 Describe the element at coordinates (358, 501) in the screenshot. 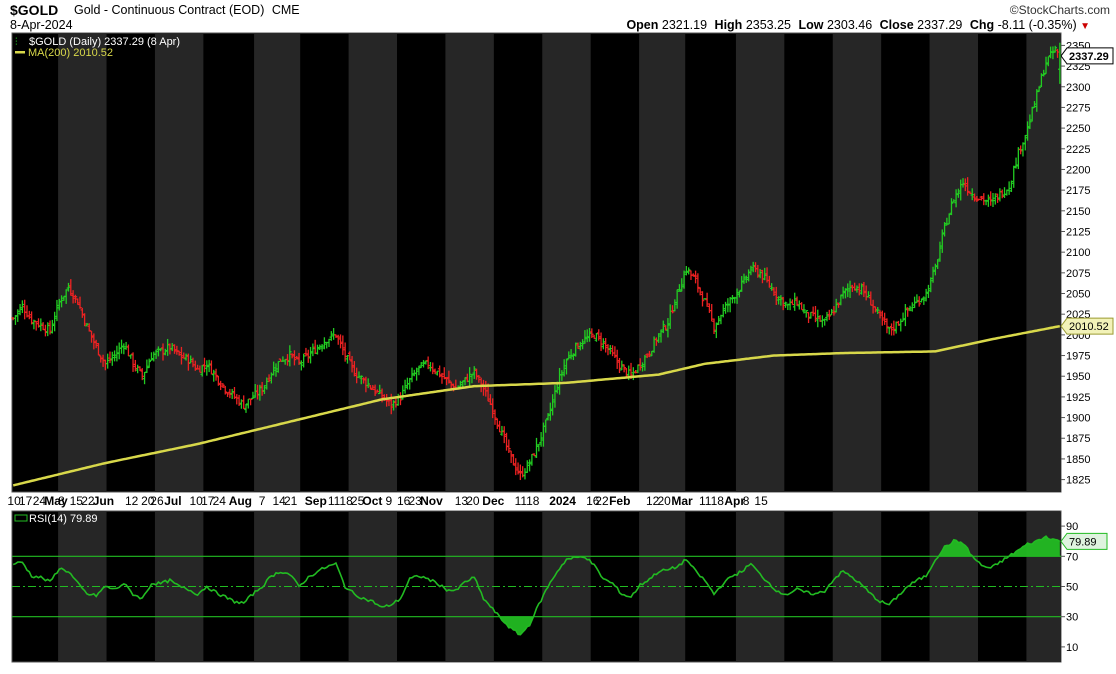

I see `x-tick-label: 25` at that location.